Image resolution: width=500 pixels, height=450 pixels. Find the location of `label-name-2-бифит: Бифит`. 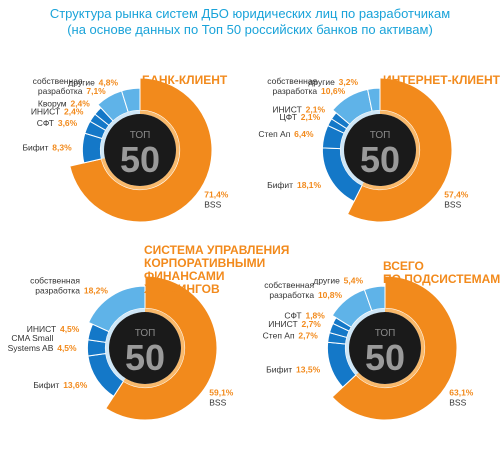

label-name-2-бифит: Бифит is located at coordinates (46, 385).